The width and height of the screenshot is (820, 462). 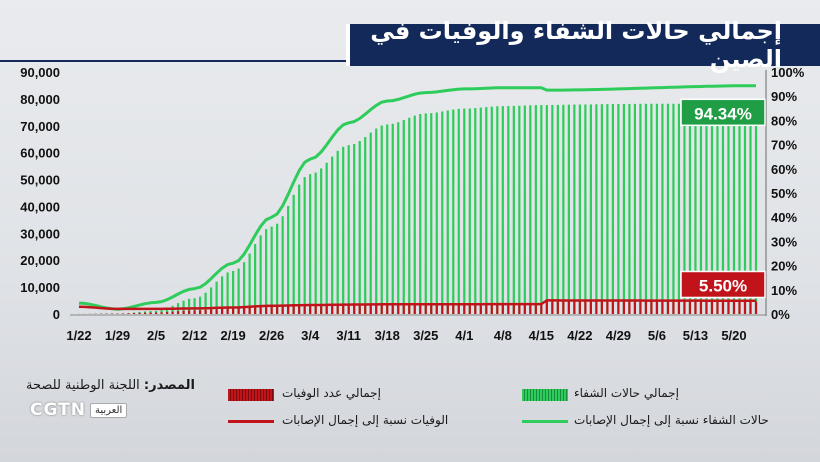 What do you see at coordinates (40, 233) in the screenshot?
I see `y-left-tick-label: 30,000` at bounding box center [40, 233].